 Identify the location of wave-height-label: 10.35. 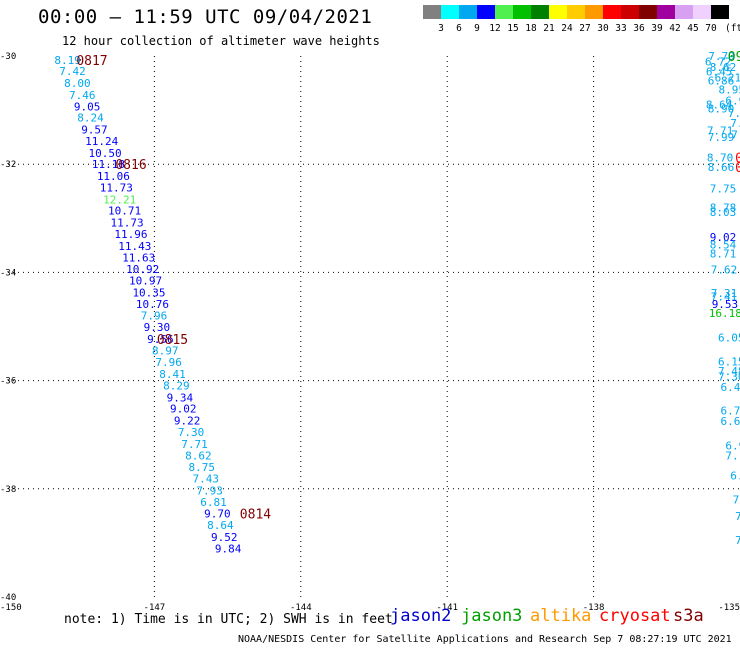
(148, 292).